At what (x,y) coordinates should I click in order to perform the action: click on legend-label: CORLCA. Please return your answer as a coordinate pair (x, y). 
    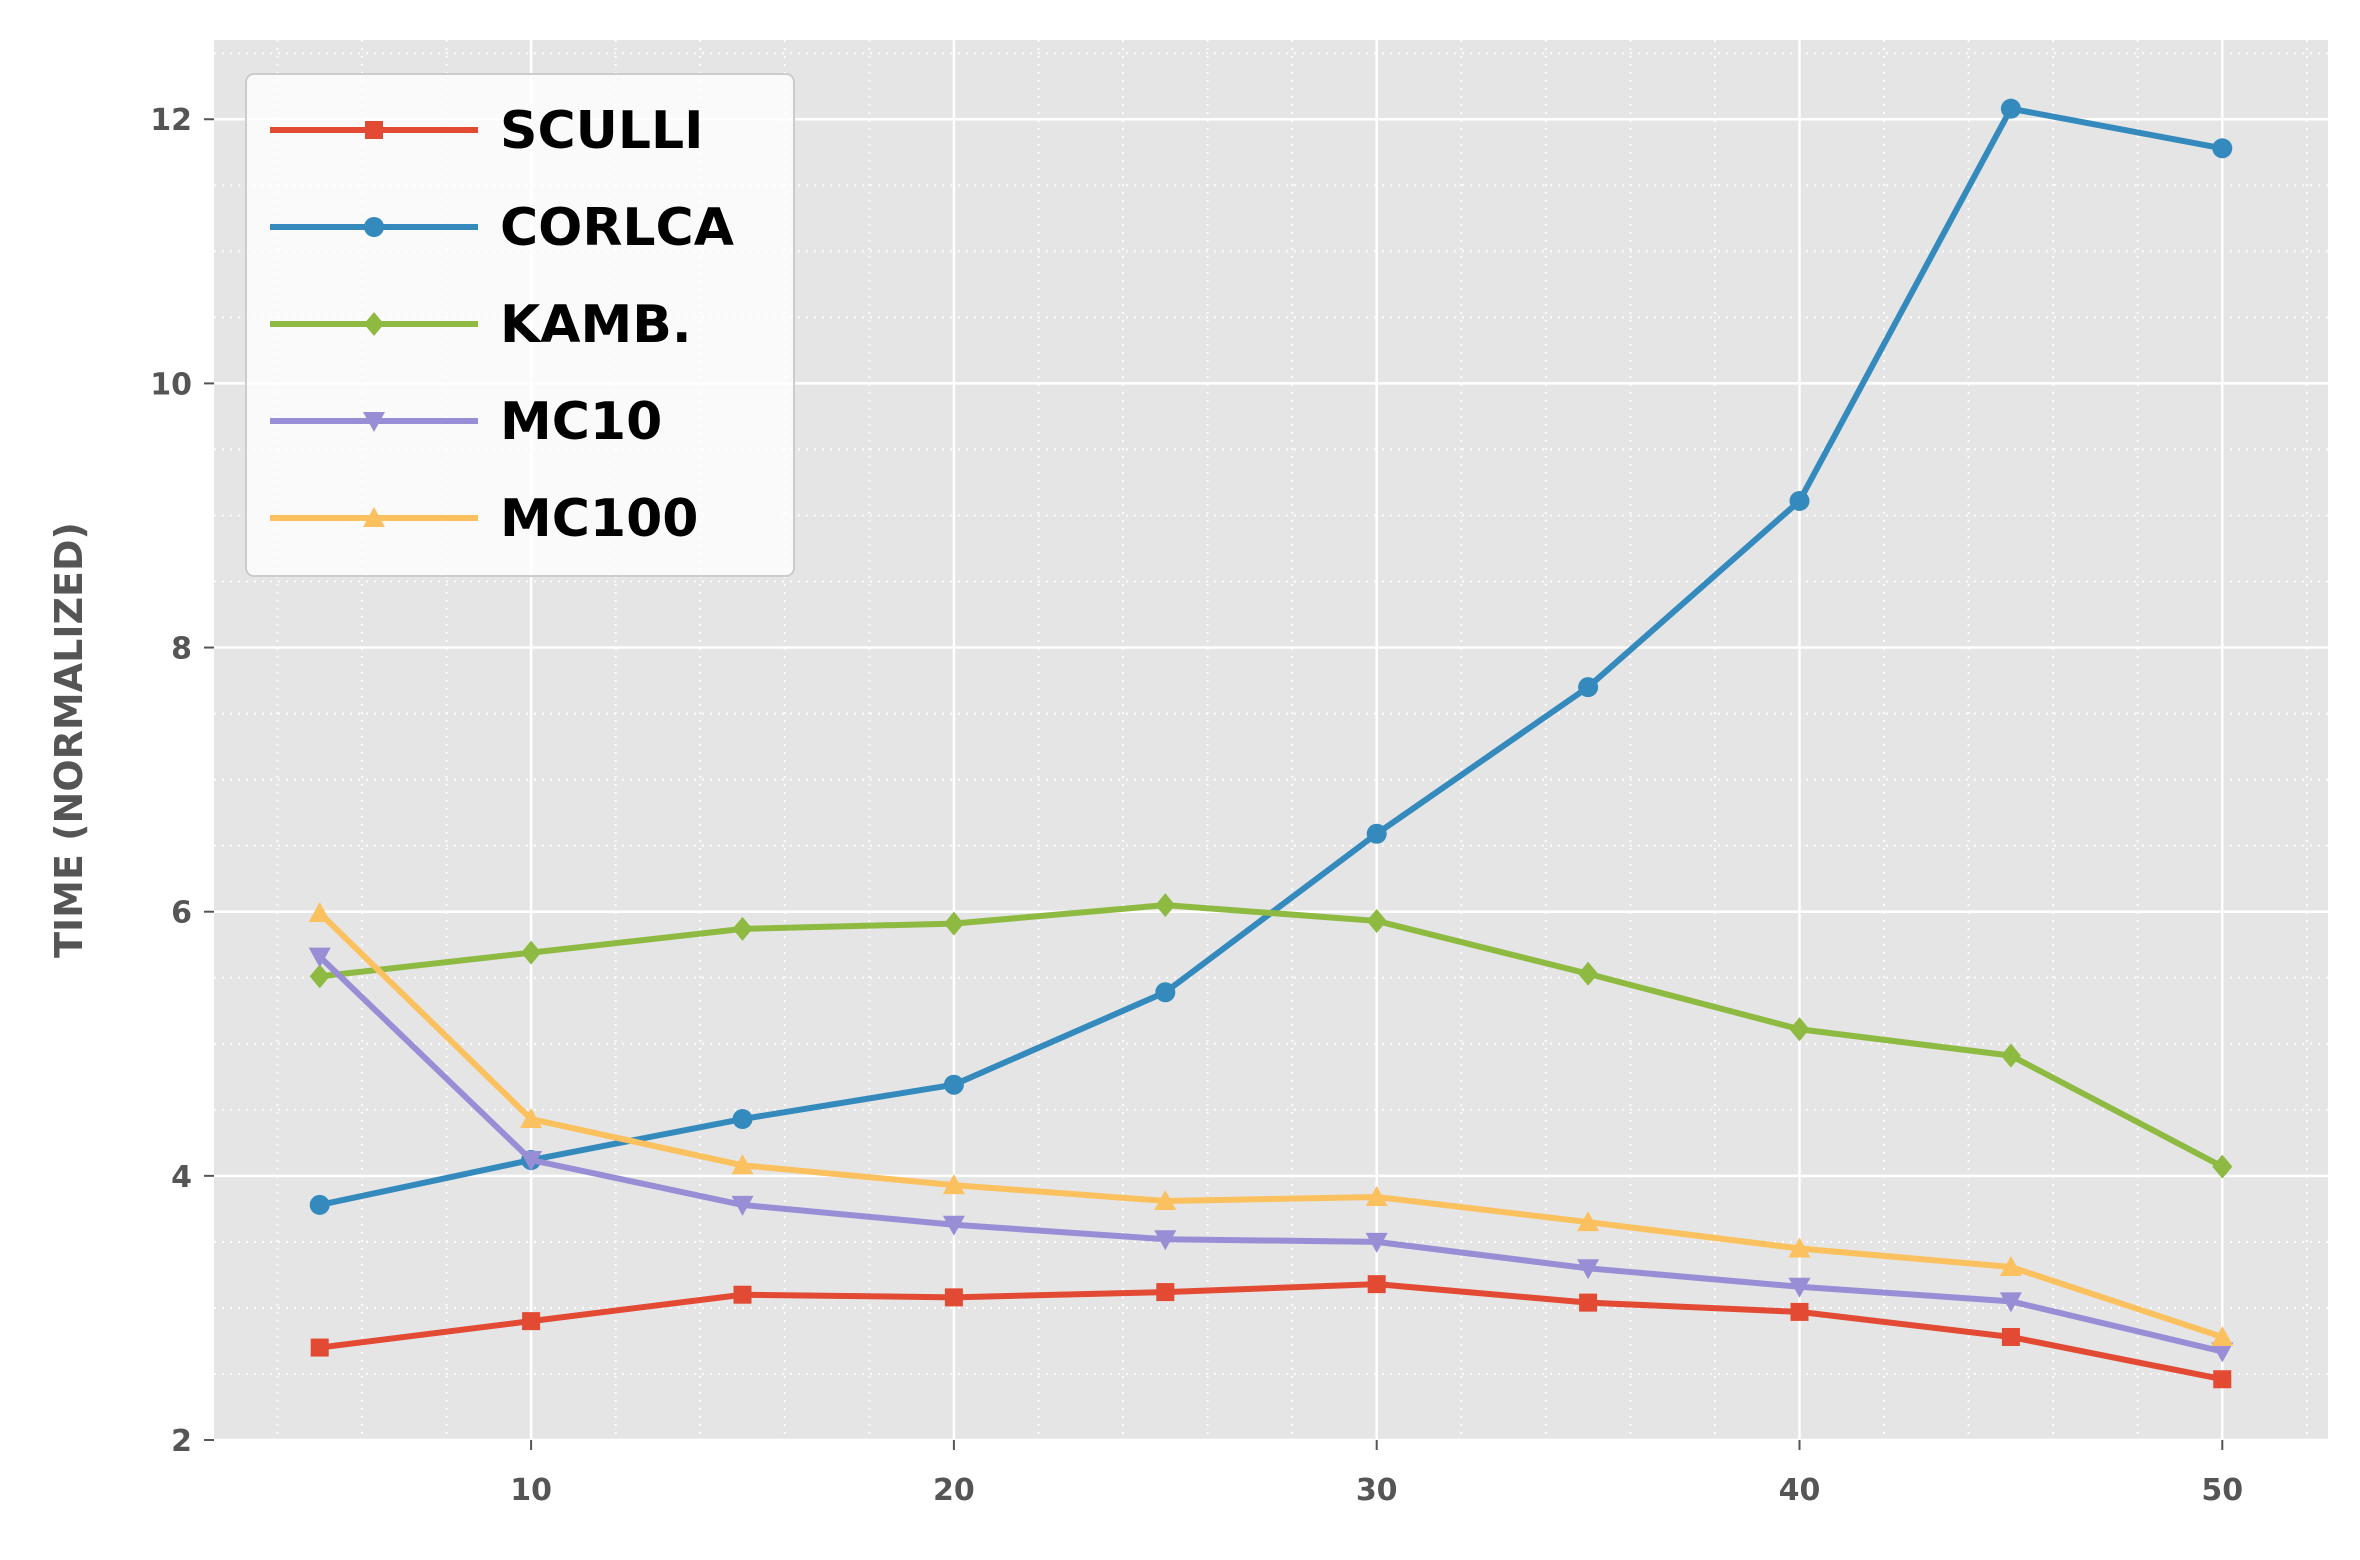
    Looking at the image, I should click on (617, 228).